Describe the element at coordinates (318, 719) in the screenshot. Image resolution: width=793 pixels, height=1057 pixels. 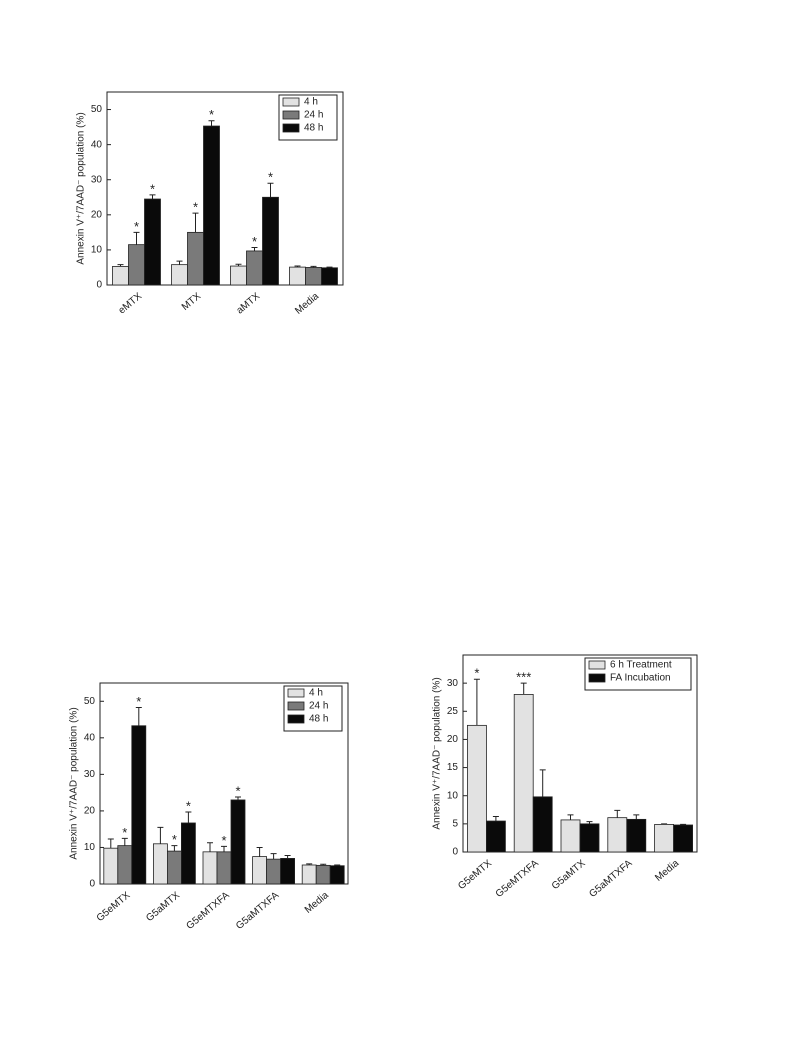
I see `legend-label: 48 h` at that location.